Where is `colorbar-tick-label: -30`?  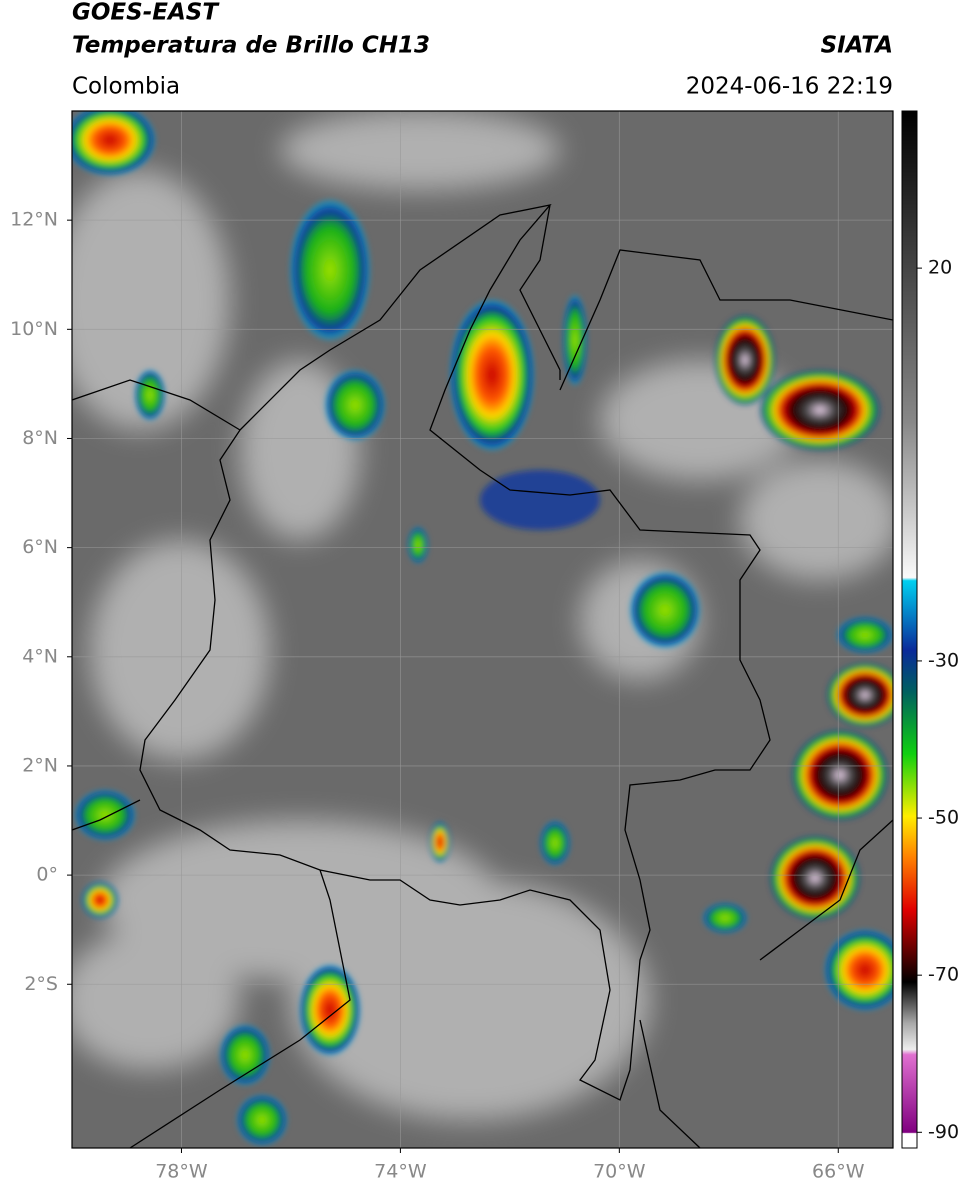
colorbar-tick-label: -30 is located at coordinates (943, 660).